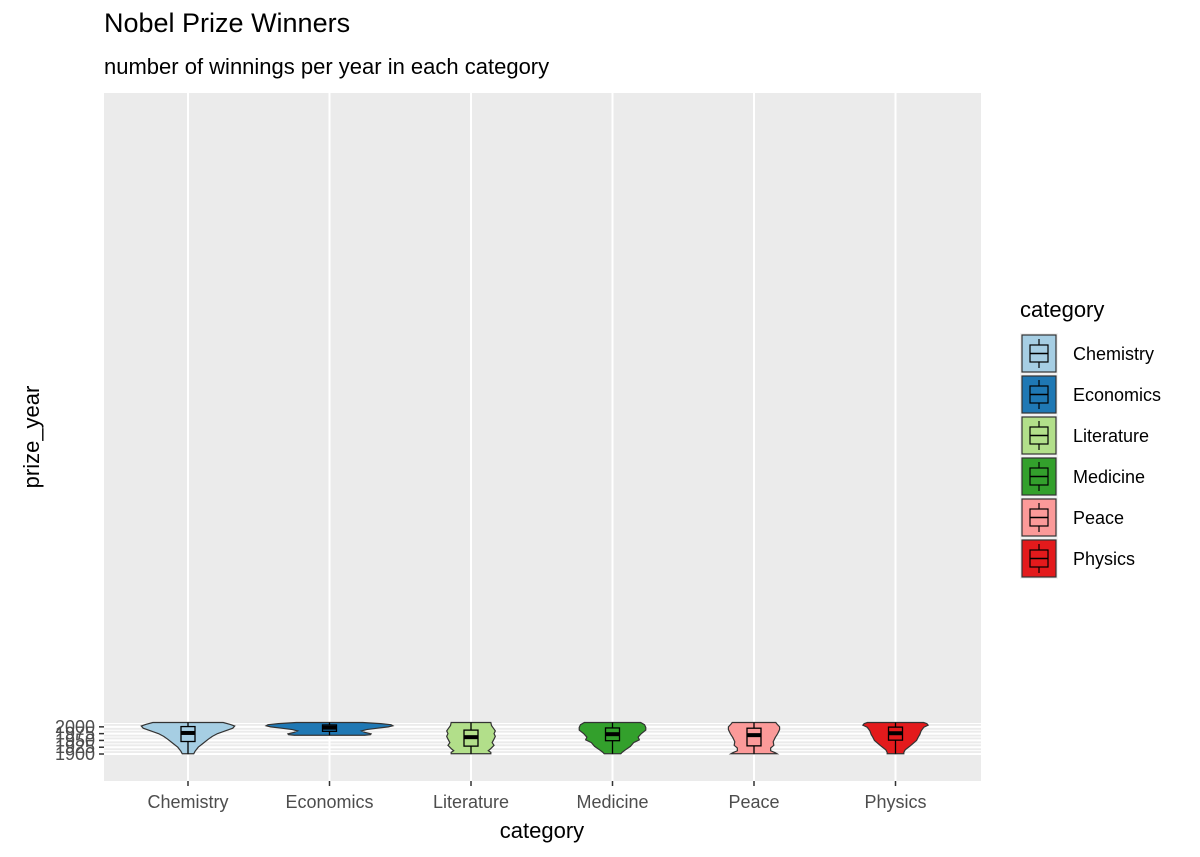 The width and height of the screenshot is (1200, 857). I want to click on legend-item-chemistry: Chemistry, so click(1087, 353).